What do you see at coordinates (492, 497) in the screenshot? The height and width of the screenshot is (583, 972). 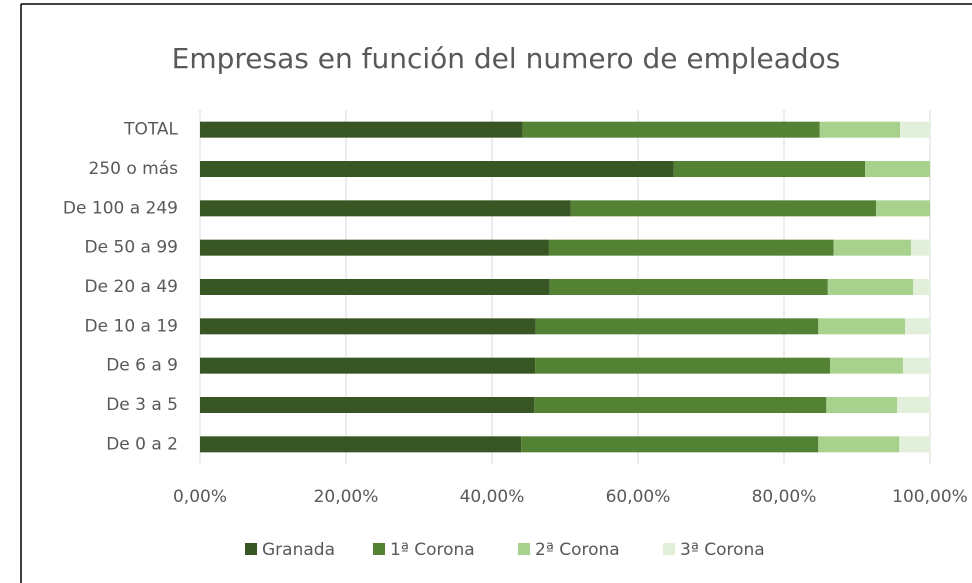 I see `x-tick-label: 40,00%` at bounding box center [492, 497].